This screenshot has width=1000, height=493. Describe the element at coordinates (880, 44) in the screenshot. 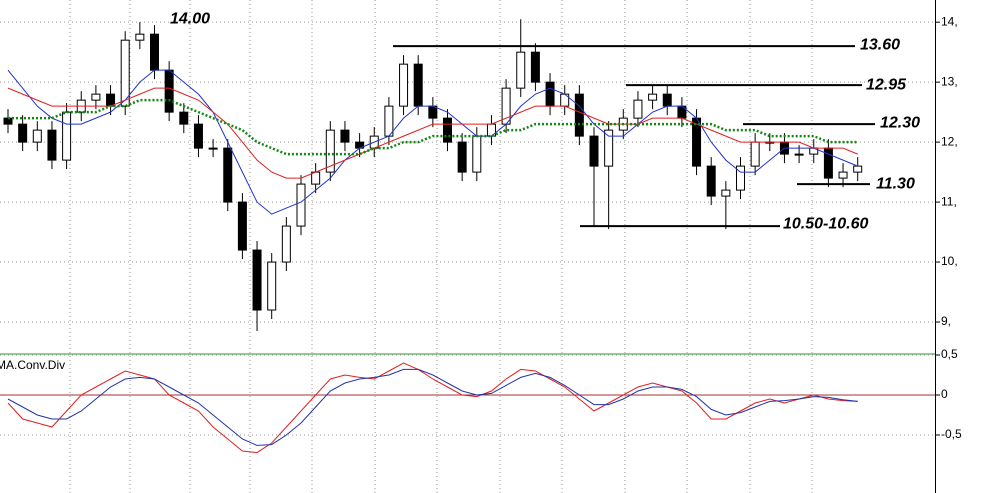

I see `level-label: 13.60` at that location.